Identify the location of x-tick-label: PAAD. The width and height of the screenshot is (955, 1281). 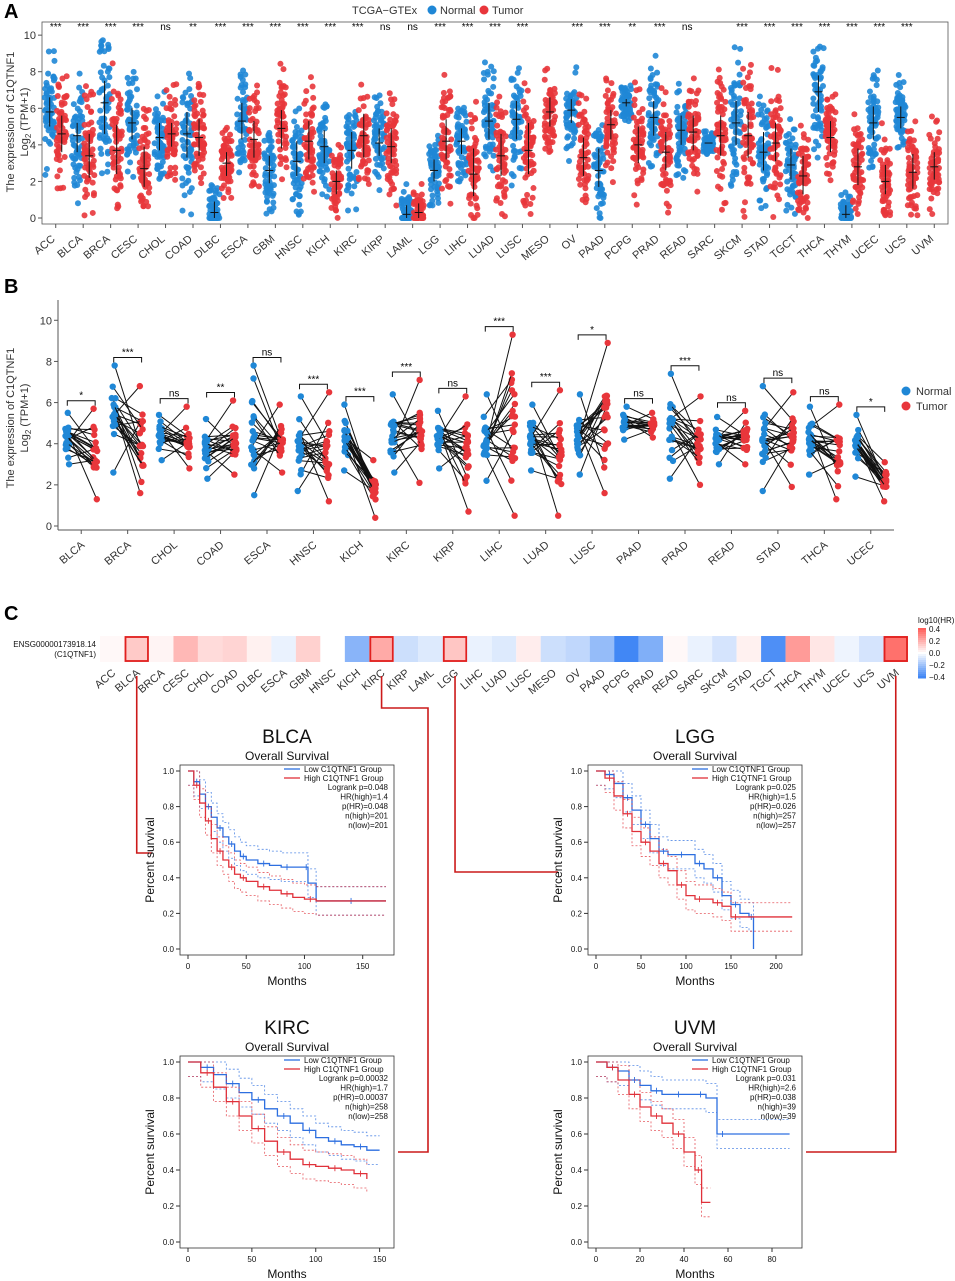
(592, 247).